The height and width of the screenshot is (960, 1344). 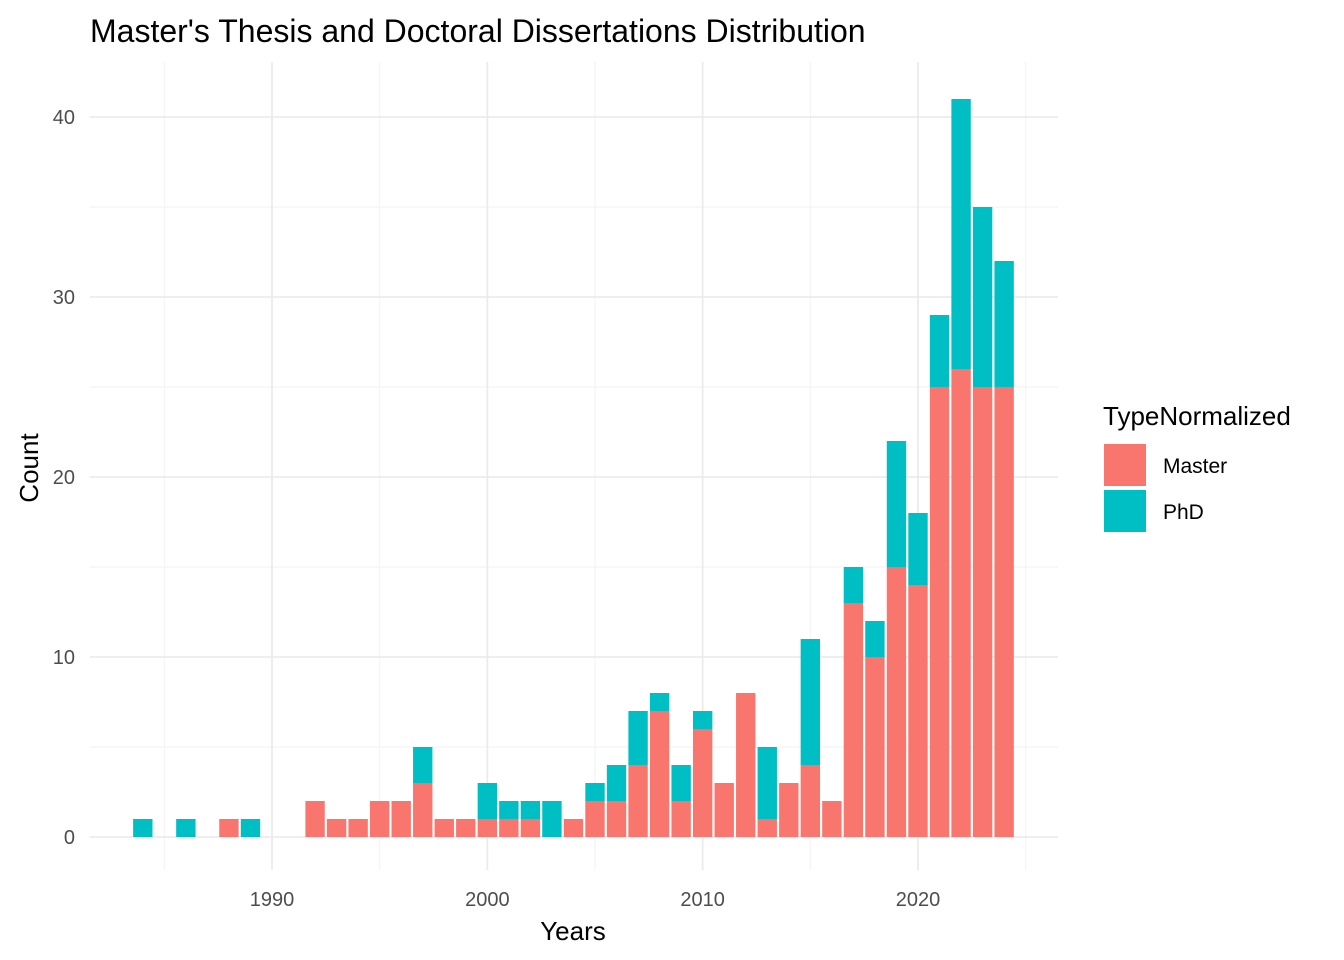 I want to click on y-tick-label: 30, so click(x=64, y=298).